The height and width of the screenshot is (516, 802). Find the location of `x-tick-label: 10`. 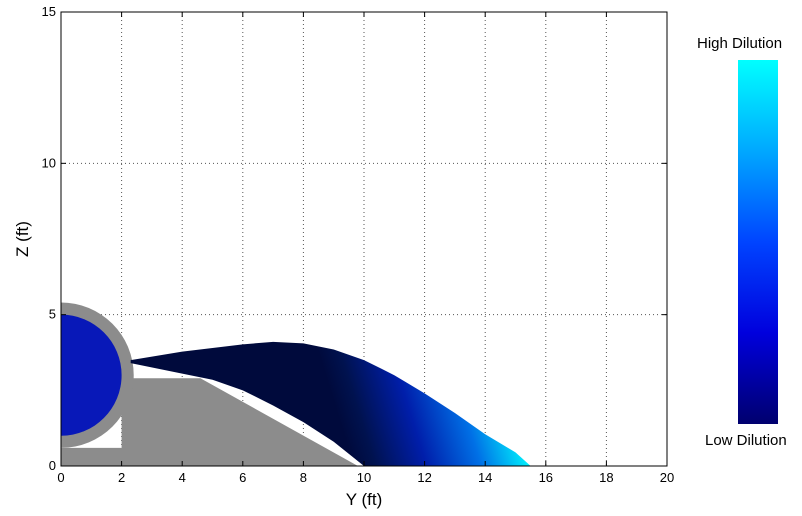

x-tick-label: 10 is located at coordinates (364, 477).